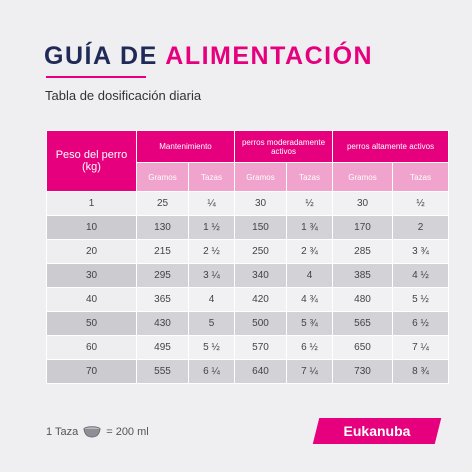 The image size is (472, 472). What do you see at coordinates (211, 275) in the screenshot?
I see `table-cell: 3 ¼` at bounding box center [211, 275].